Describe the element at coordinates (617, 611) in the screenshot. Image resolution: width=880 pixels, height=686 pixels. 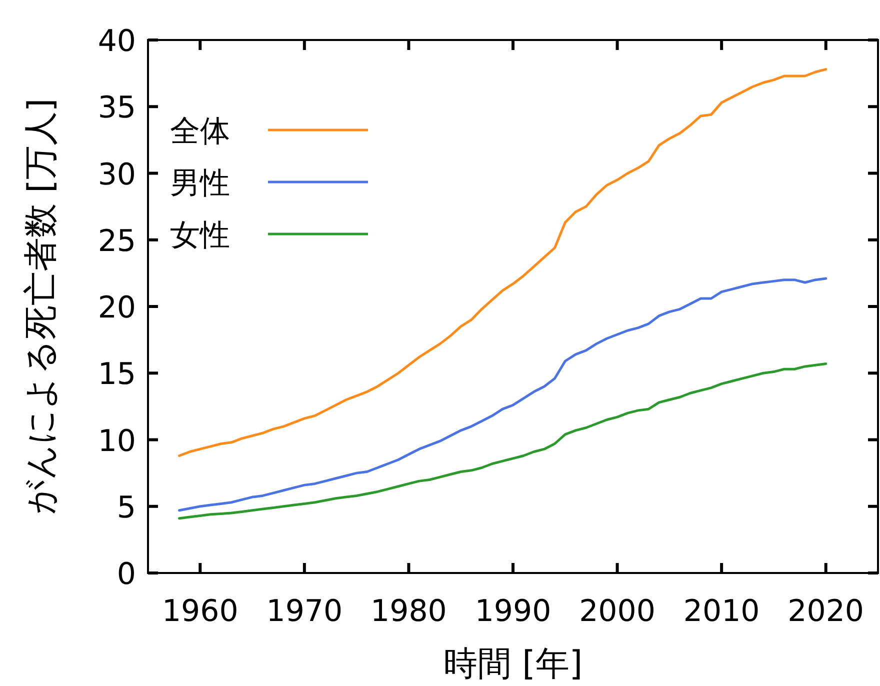
I see `x-tick-label: 2000` at that location.